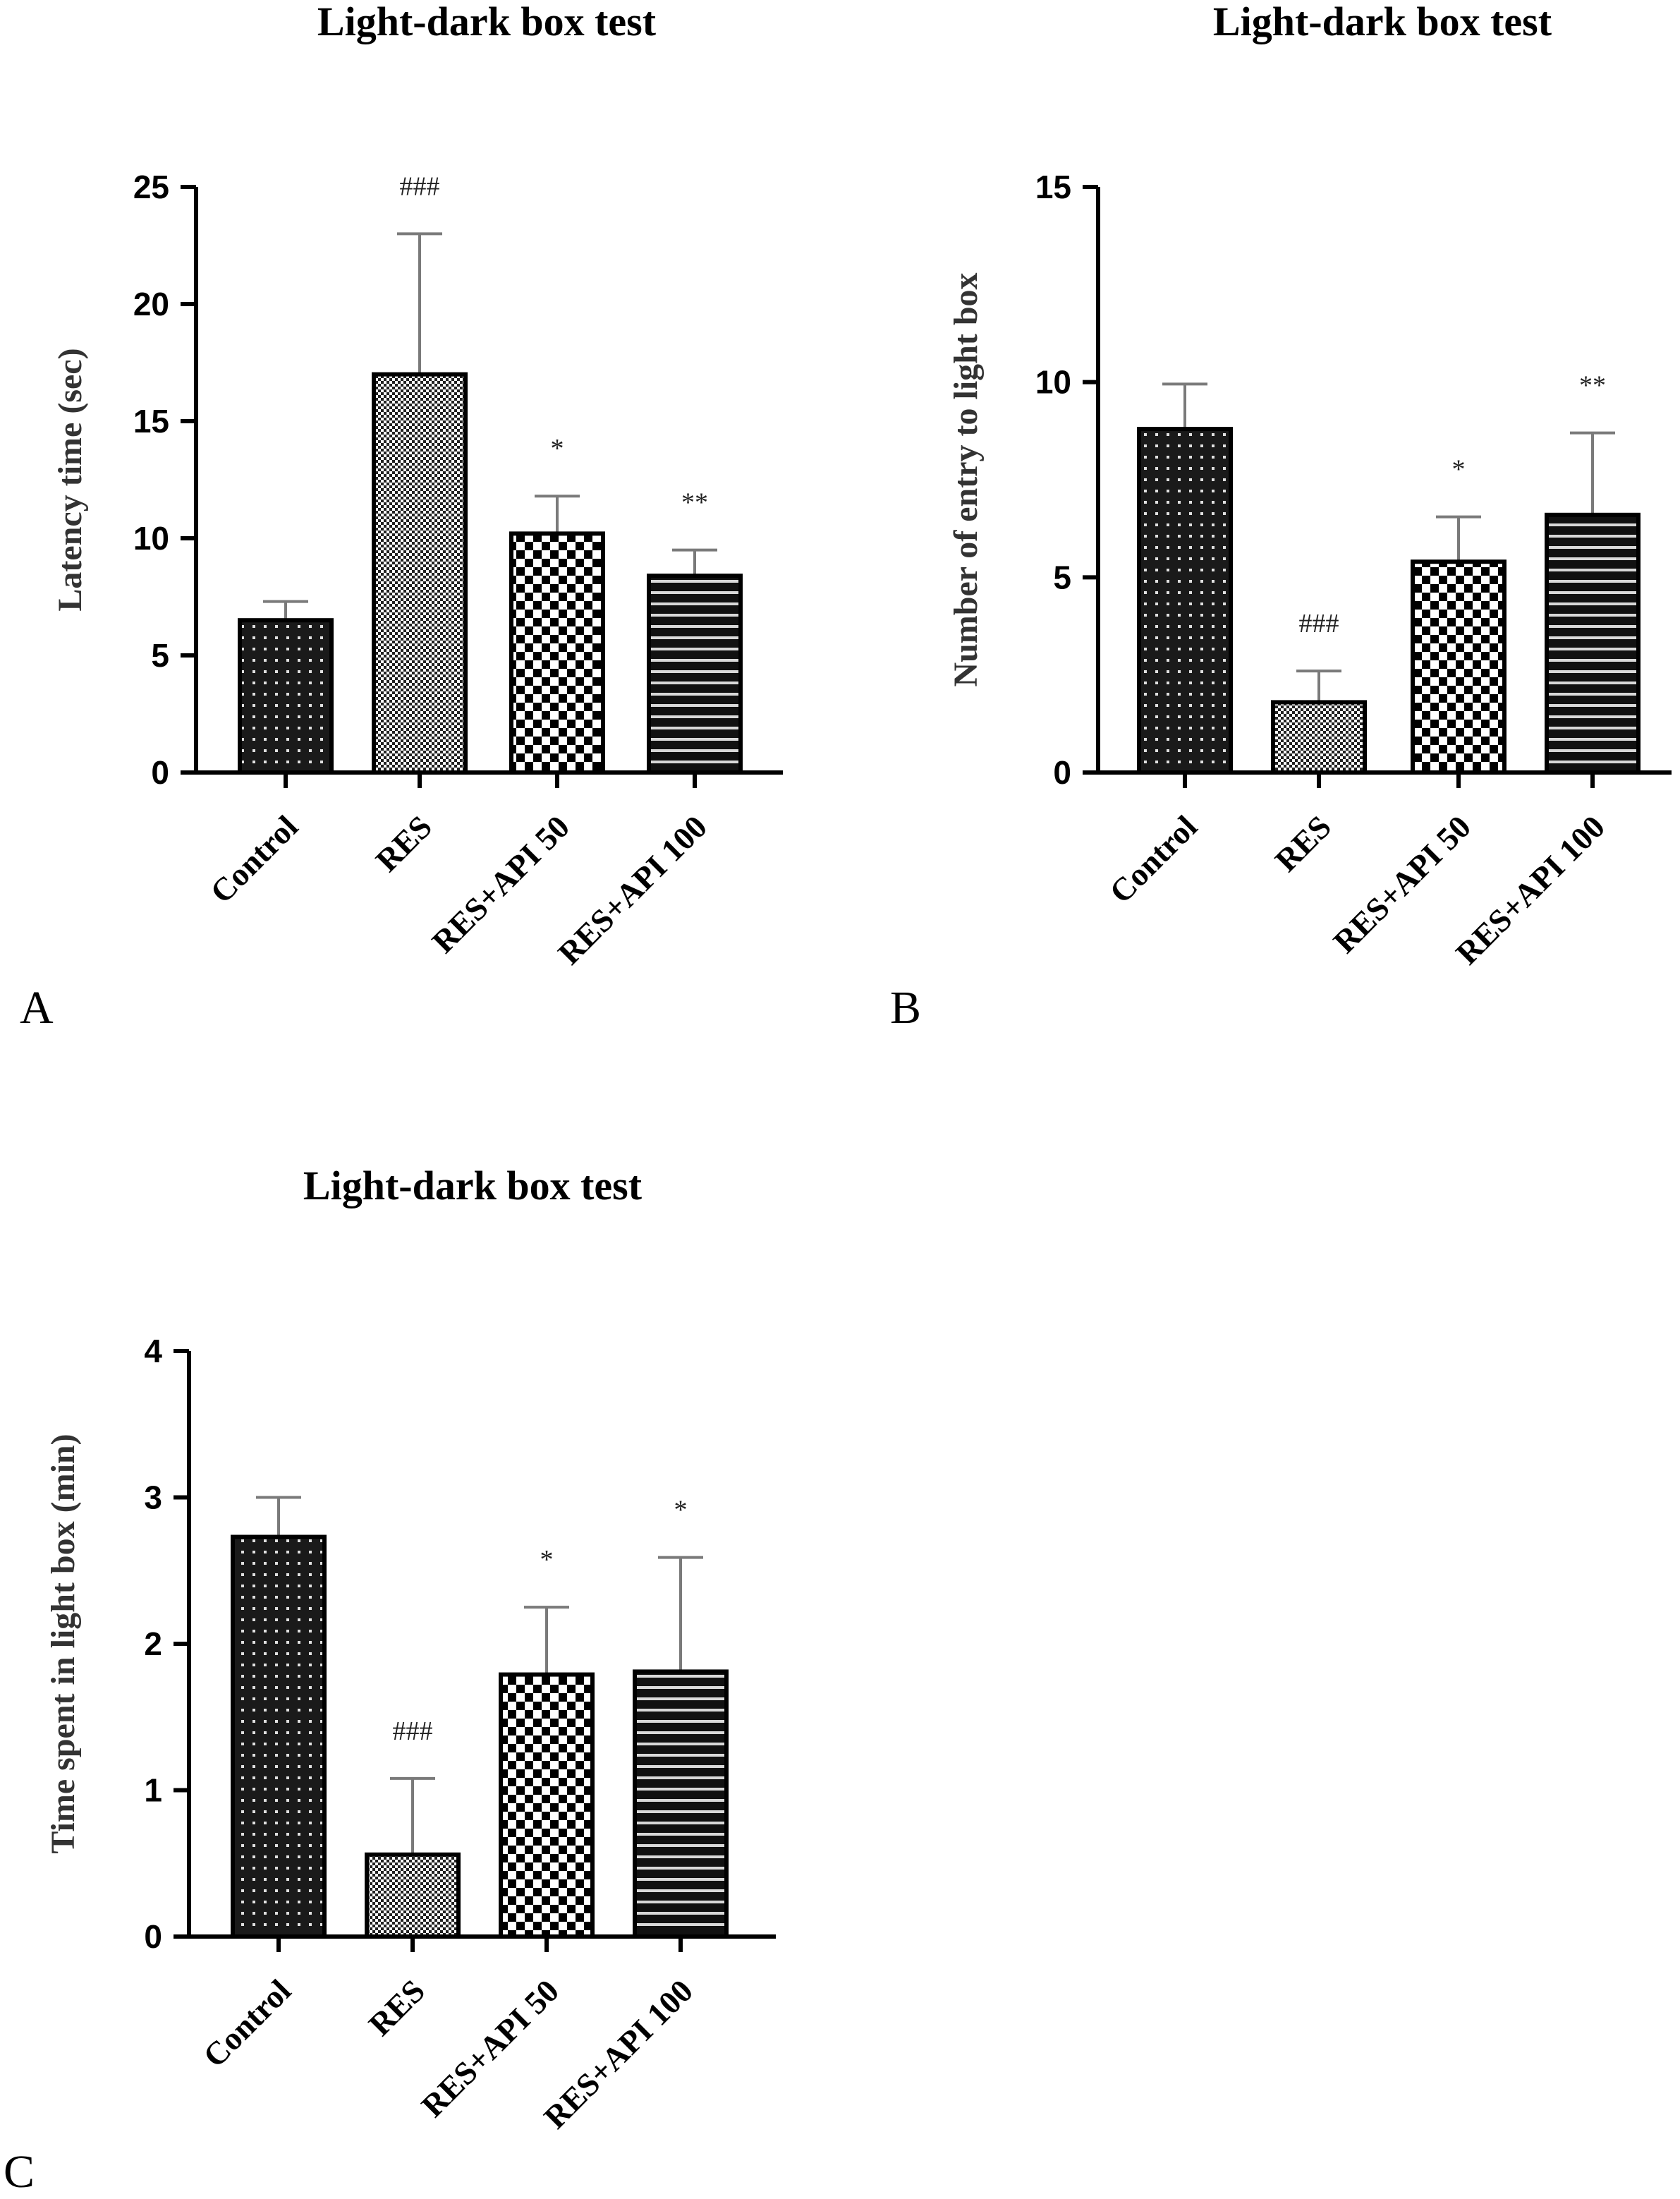 The height and width of the screenshot is (2199, 1680). What do you see at coordinates (1053, 187) in the screenshot?
I see `panel-b-y-tick-label-3: 15` at bounding box center [1053, 187].